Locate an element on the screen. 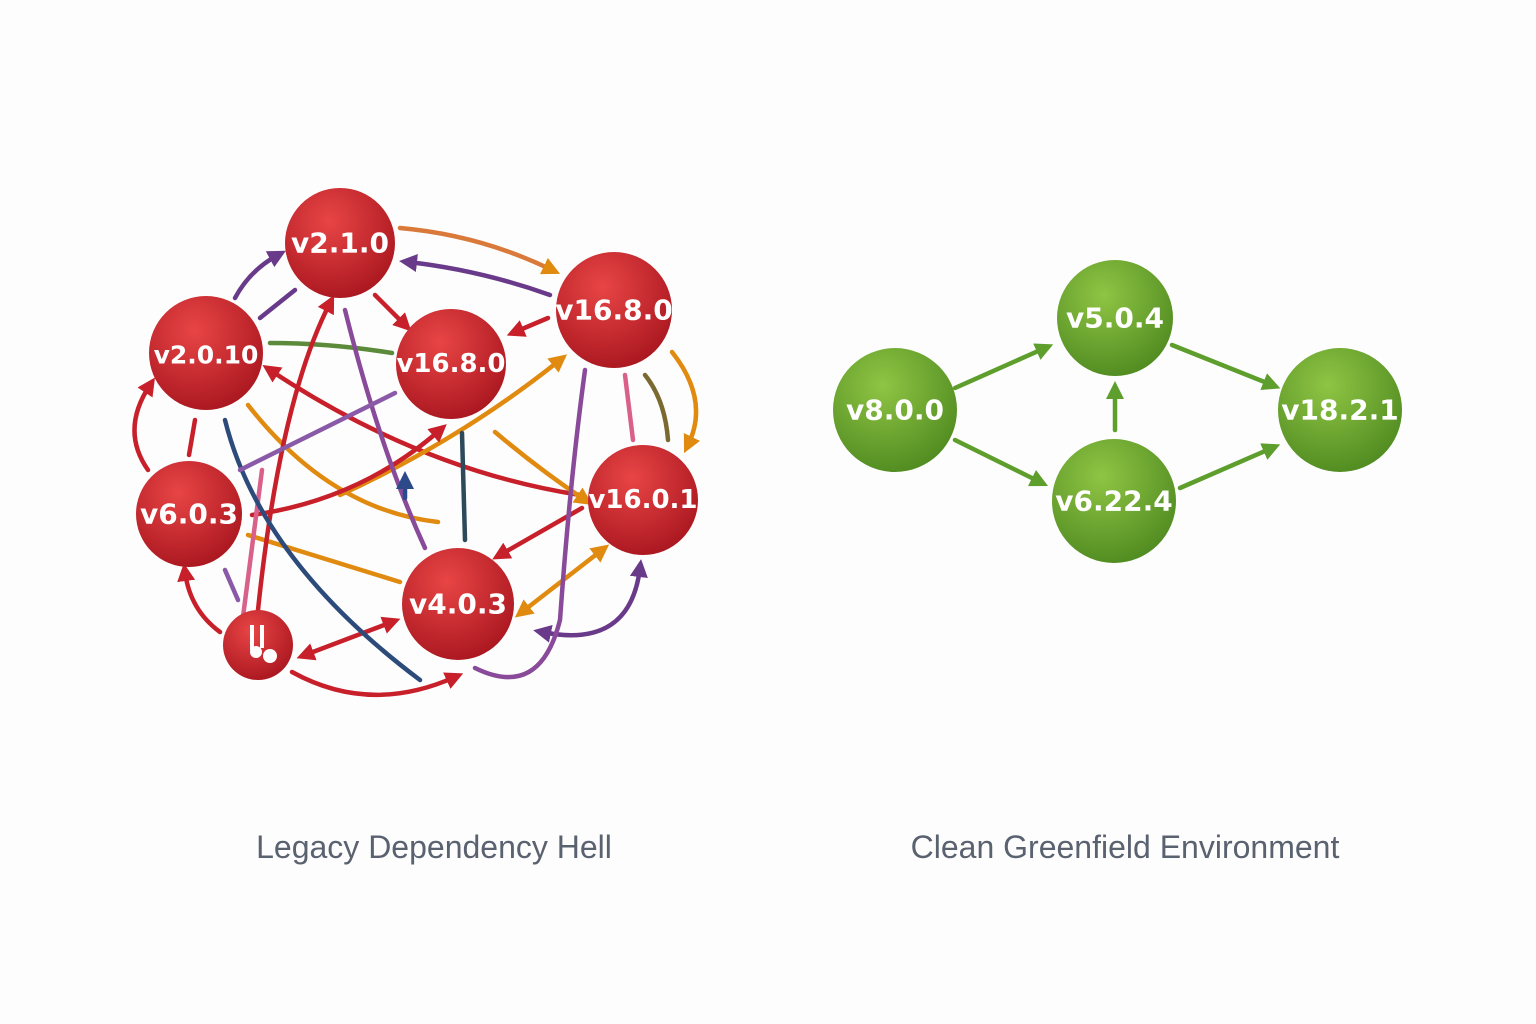  icon is located at coordinates (263, 644).